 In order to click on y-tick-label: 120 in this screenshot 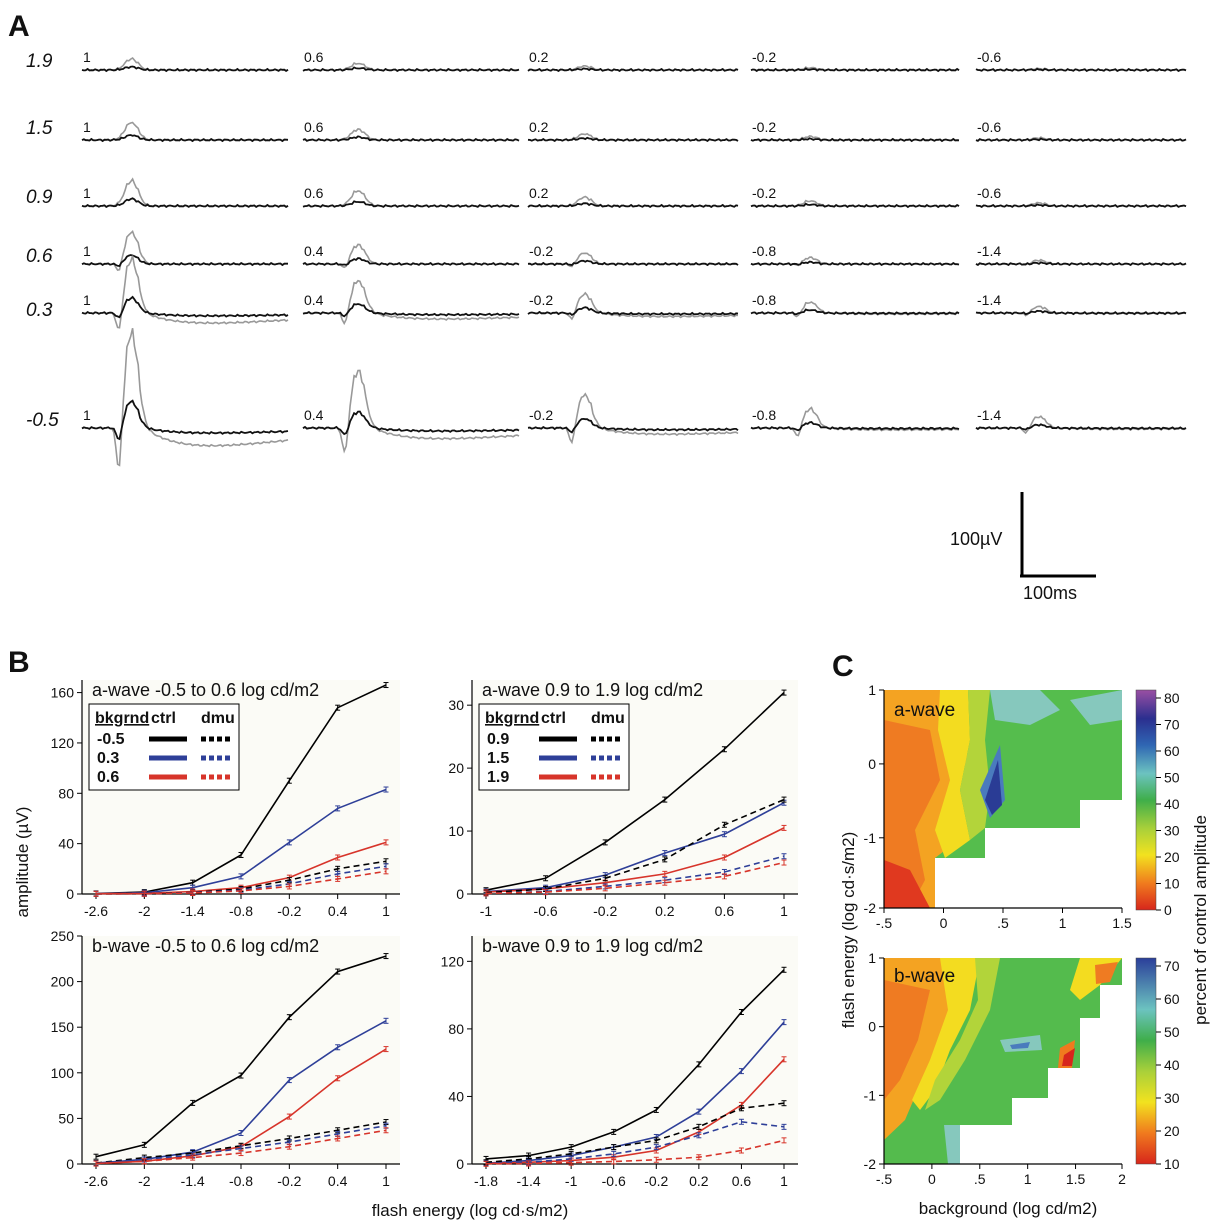, I will do `click(453, 961)`.